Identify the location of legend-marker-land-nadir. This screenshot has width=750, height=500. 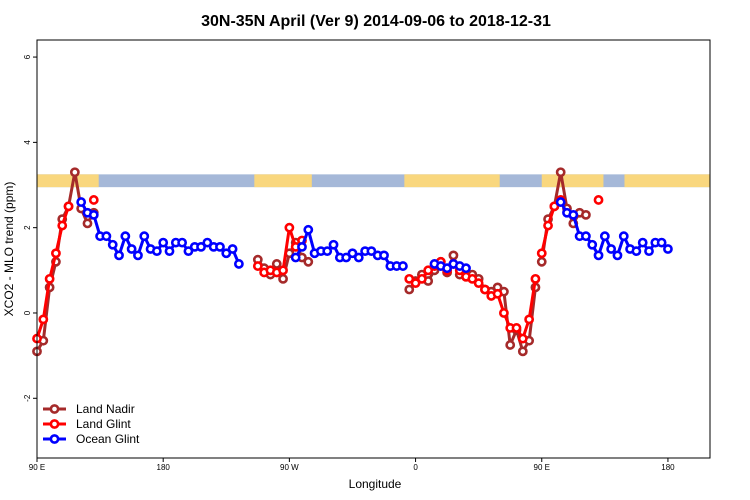
(54, 409).